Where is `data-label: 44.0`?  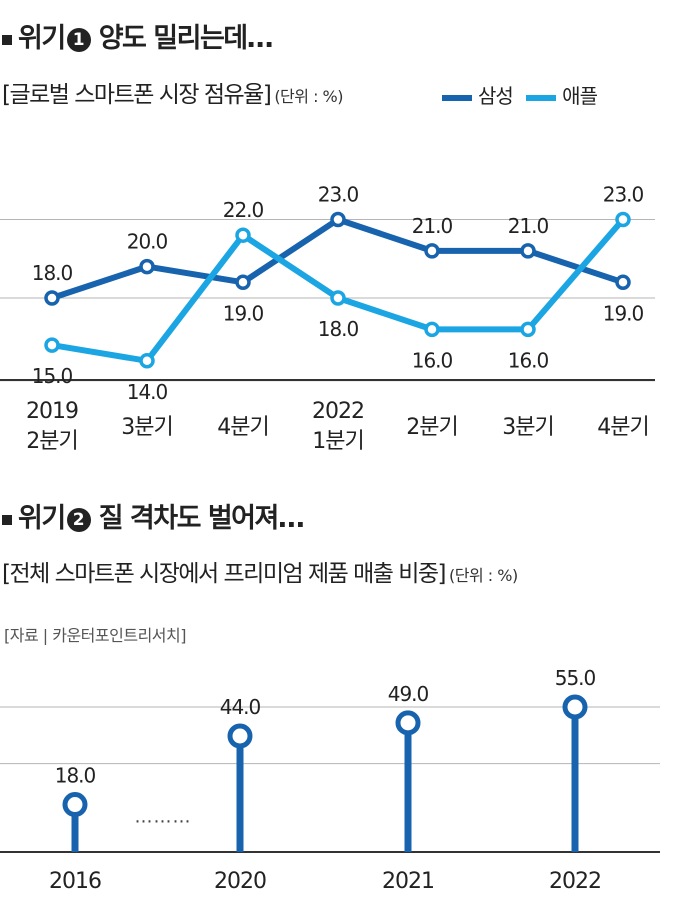 data-label: 44.0 is located at coordinates (240, 707).